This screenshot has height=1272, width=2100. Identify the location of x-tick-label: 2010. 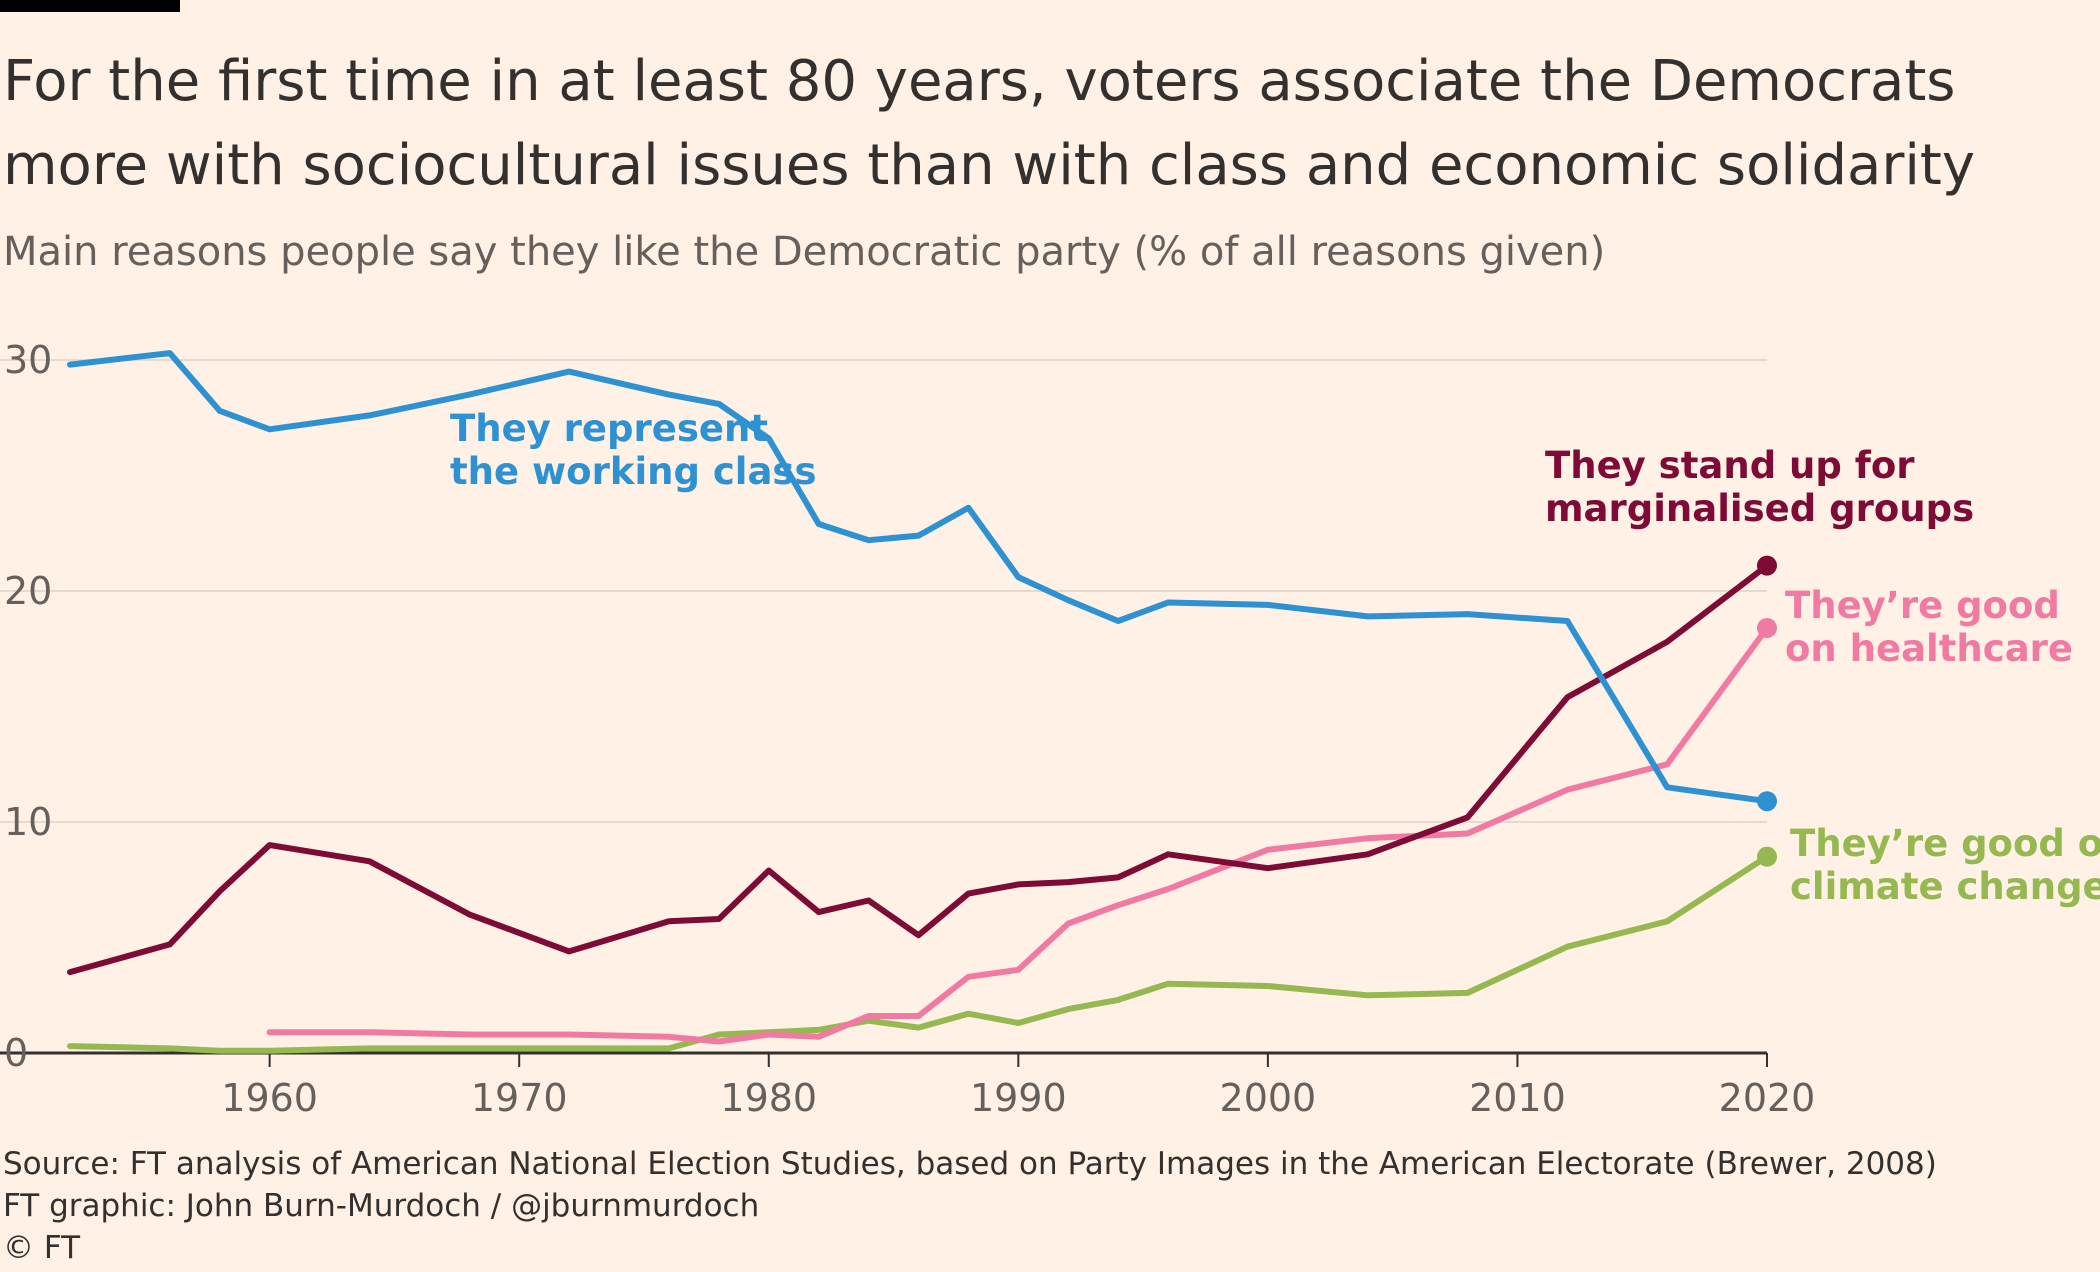
(1517, 1098).